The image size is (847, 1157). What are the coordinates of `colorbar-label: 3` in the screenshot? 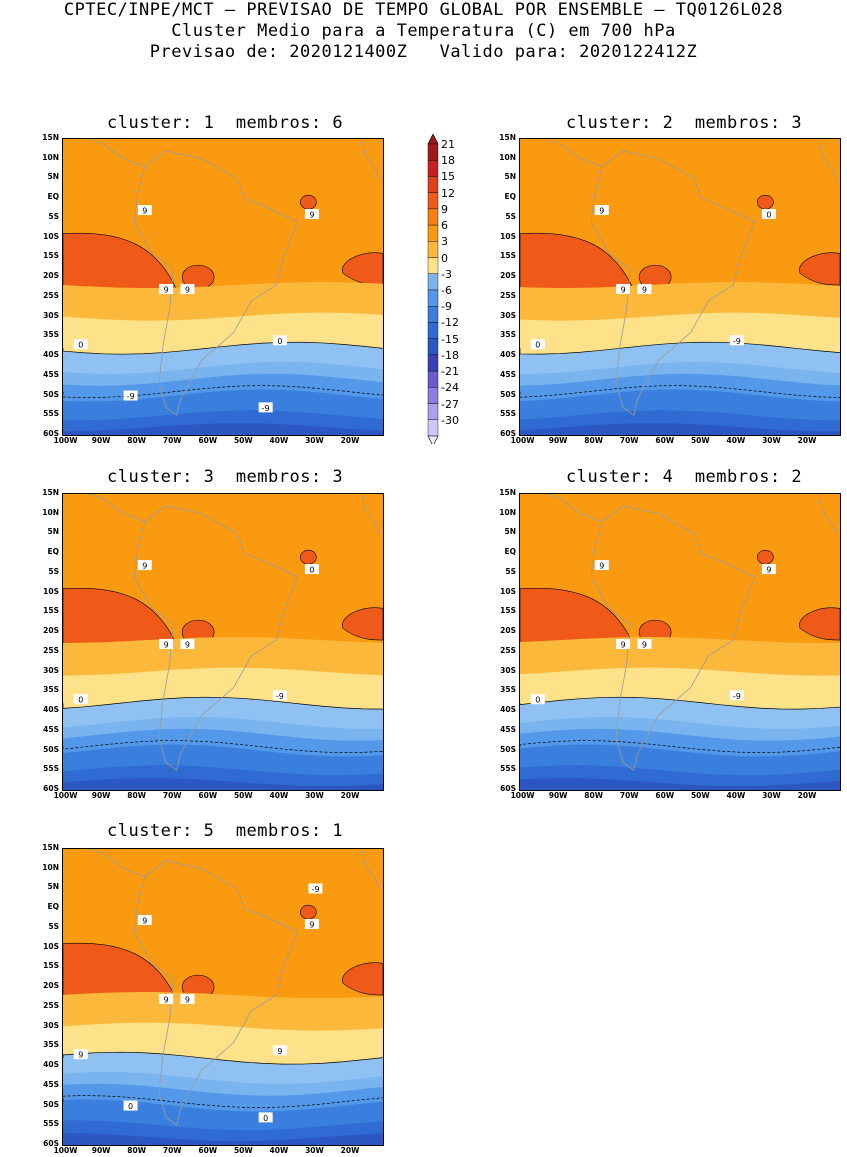 It's located at (444, 242).